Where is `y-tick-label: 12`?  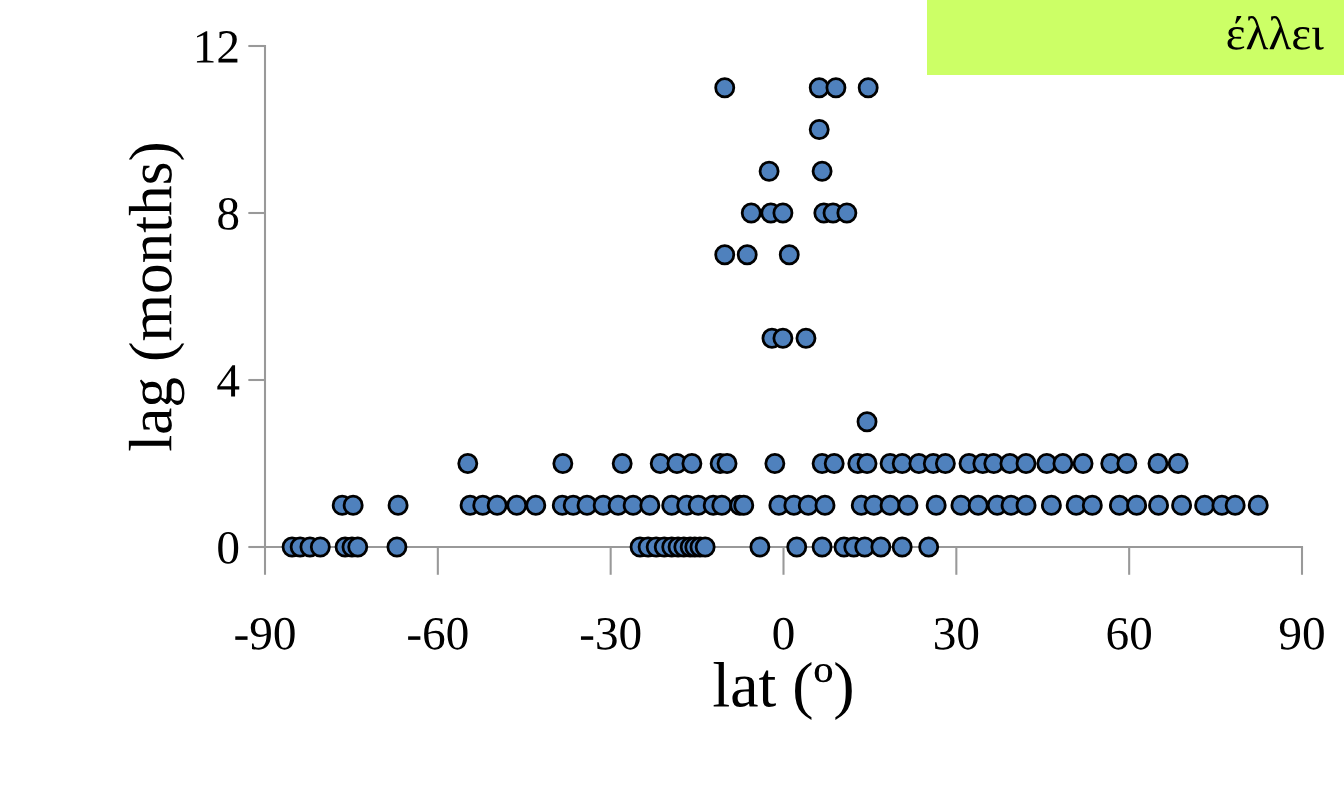 y-tick-label: 12 is located at coordinates (217, 47).